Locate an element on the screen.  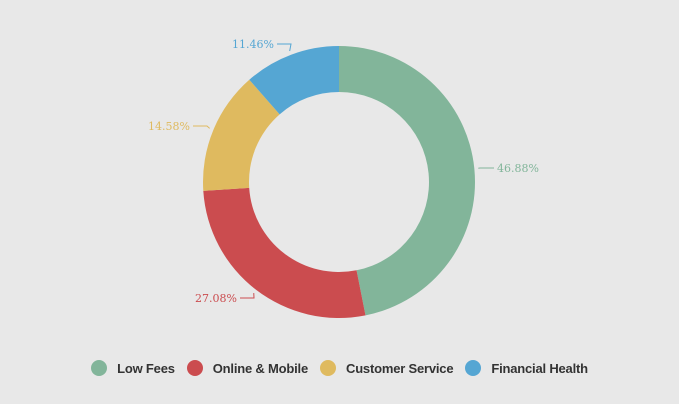
legend-label: Customer Service is located at coordinates (400, 368).